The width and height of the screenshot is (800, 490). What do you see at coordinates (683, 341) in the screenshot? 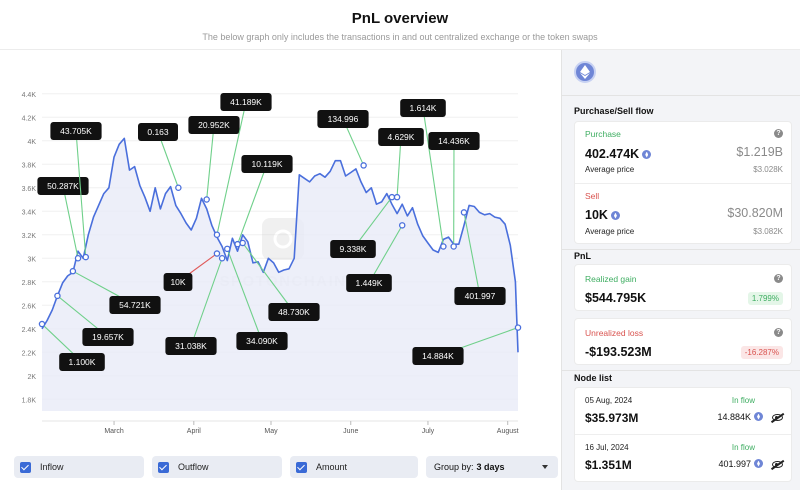
I see `unrealized-loss-card: Unrealized loss ? -$193.523M -16.287%` at bounding box center [683, 341].